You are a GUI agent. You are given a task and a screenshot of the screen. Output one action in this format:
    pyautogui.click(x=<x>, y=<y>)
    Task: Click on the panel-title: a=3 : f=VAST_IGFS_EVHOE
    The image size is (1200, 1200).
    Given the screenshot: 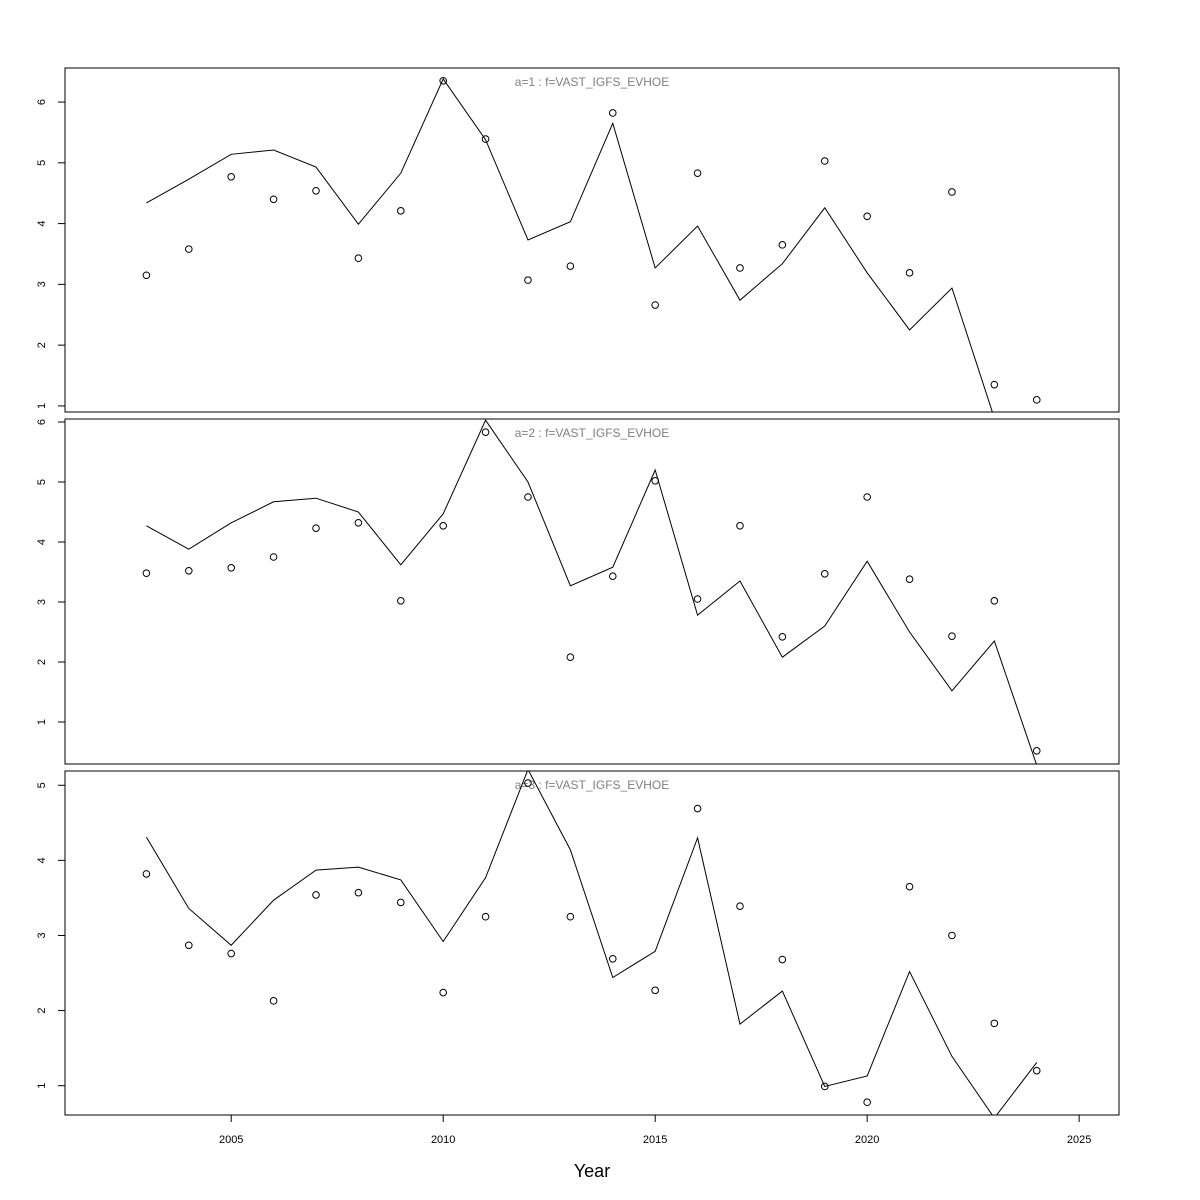 What is the action you would take?
    pyautogui.click(x=592, y=785)
    